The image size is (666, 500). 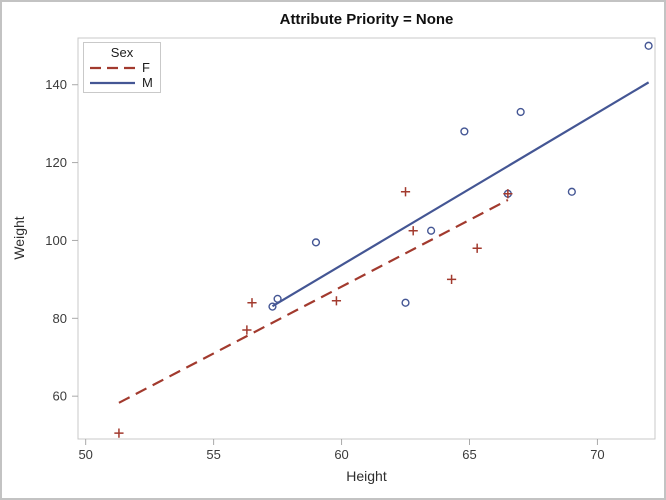 I want to click on legend-entry-f: F, so click(x=122, y=67).